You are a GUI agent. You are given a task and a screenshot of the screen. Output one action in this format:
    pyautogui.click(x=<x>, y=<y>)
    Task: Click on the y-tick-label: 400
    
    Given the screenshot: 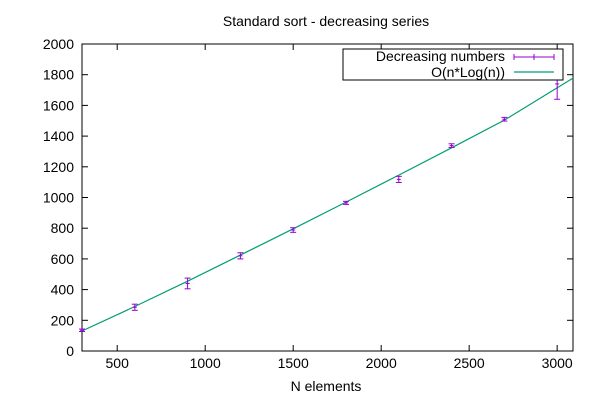 What is the action you would take?
    pyautogui.click(x=63, y=290)
    